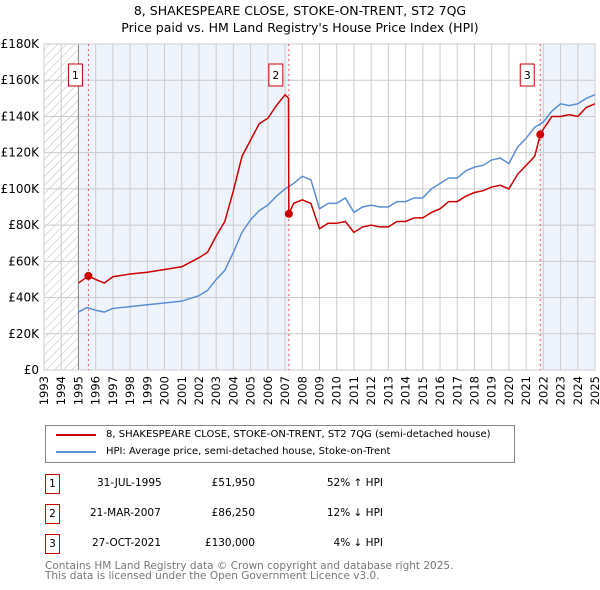  I want to click on y-tick-label: £20K, so click(24, 334).